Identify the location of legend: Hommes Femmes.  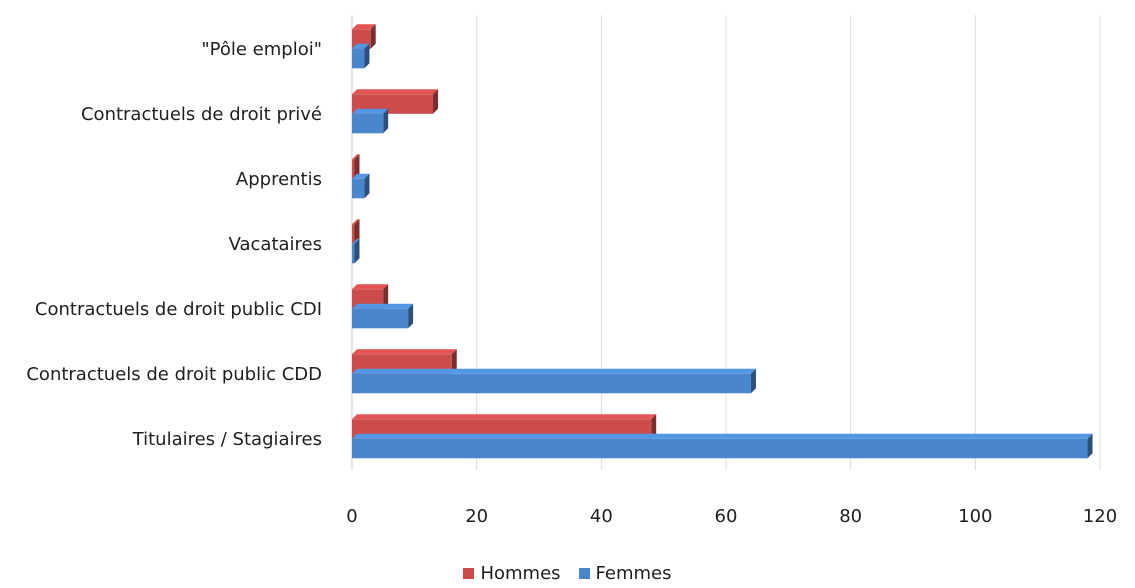
(567, 573).